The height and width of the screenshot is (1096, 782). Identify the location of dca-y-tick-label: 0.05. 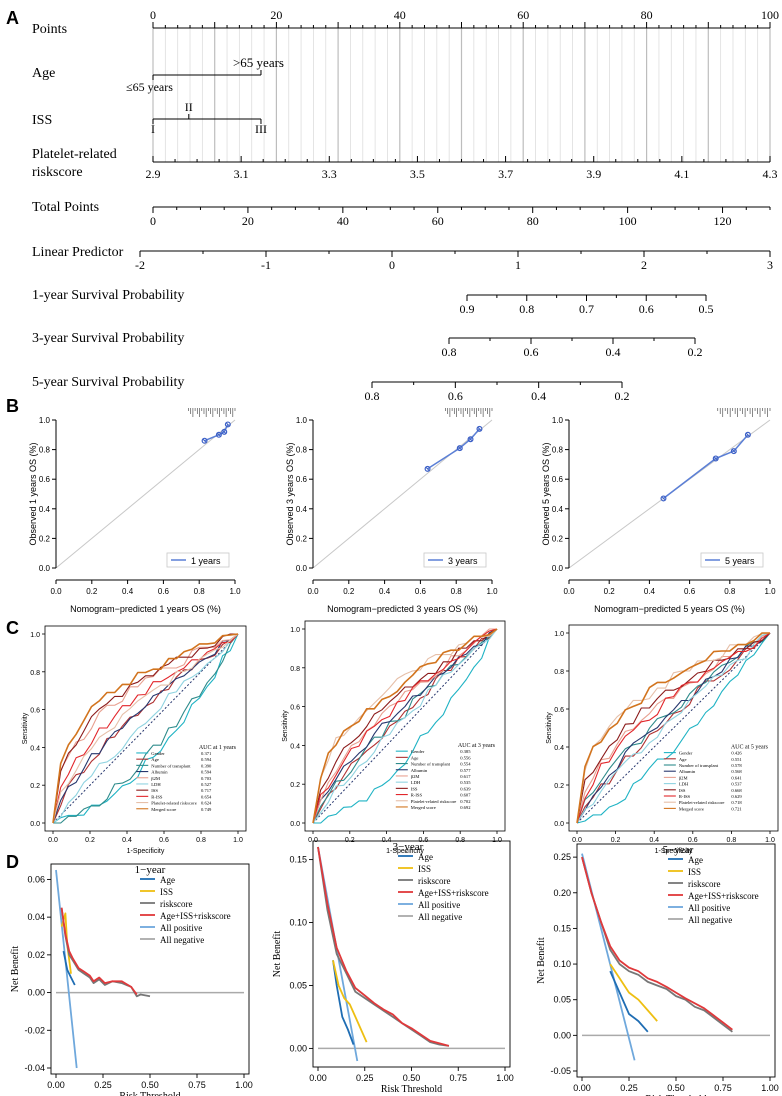
(562, 1000).